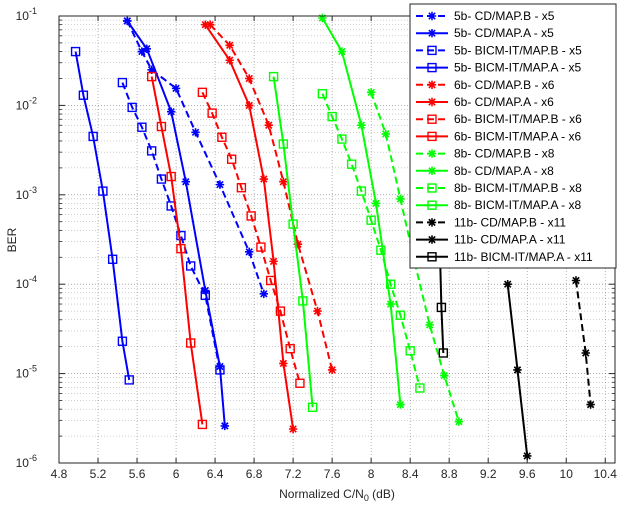  I want to click on legend-entry: 11b- CD/MAP.B - x11, so click(491, 222).